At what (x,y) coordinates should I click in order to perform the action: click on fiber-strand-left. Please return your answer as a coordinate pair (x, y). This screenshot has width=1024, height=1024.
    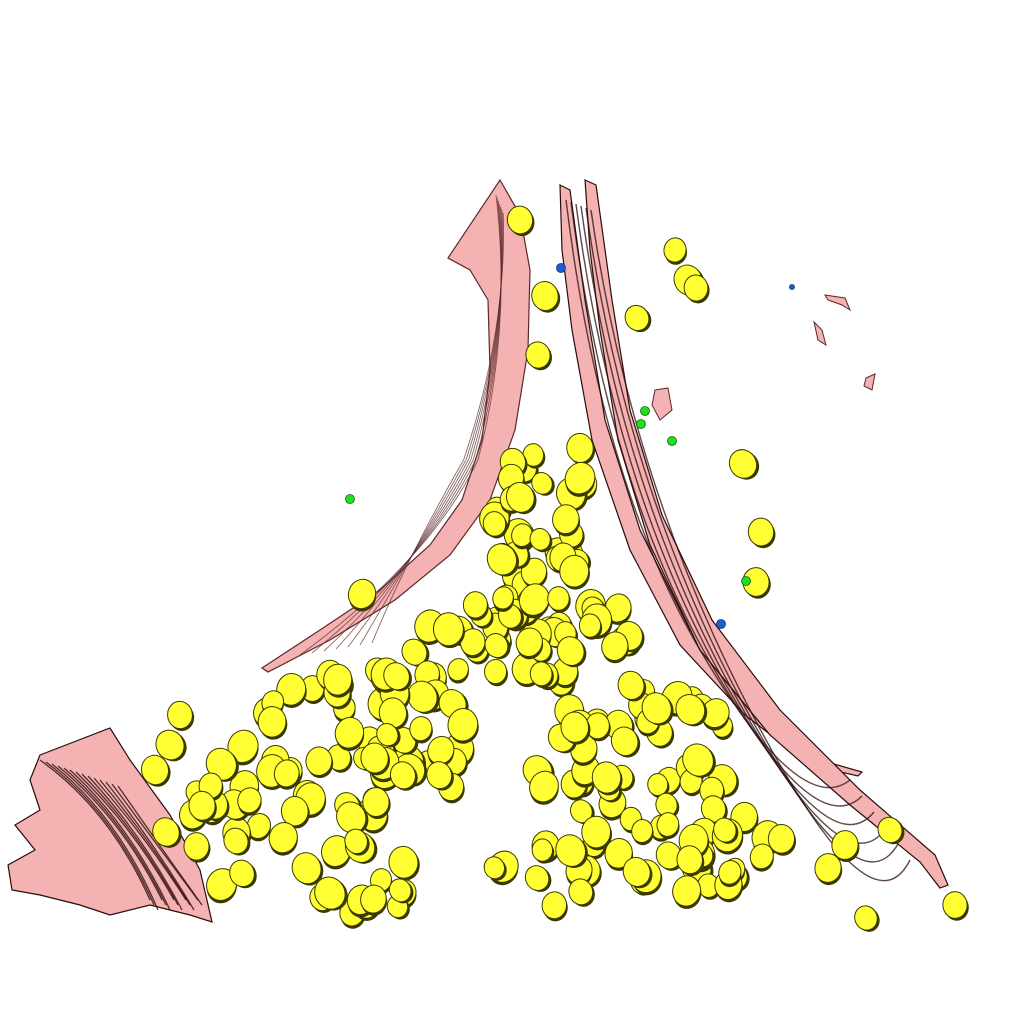
    Looking at the image, I should click on (437, 428).